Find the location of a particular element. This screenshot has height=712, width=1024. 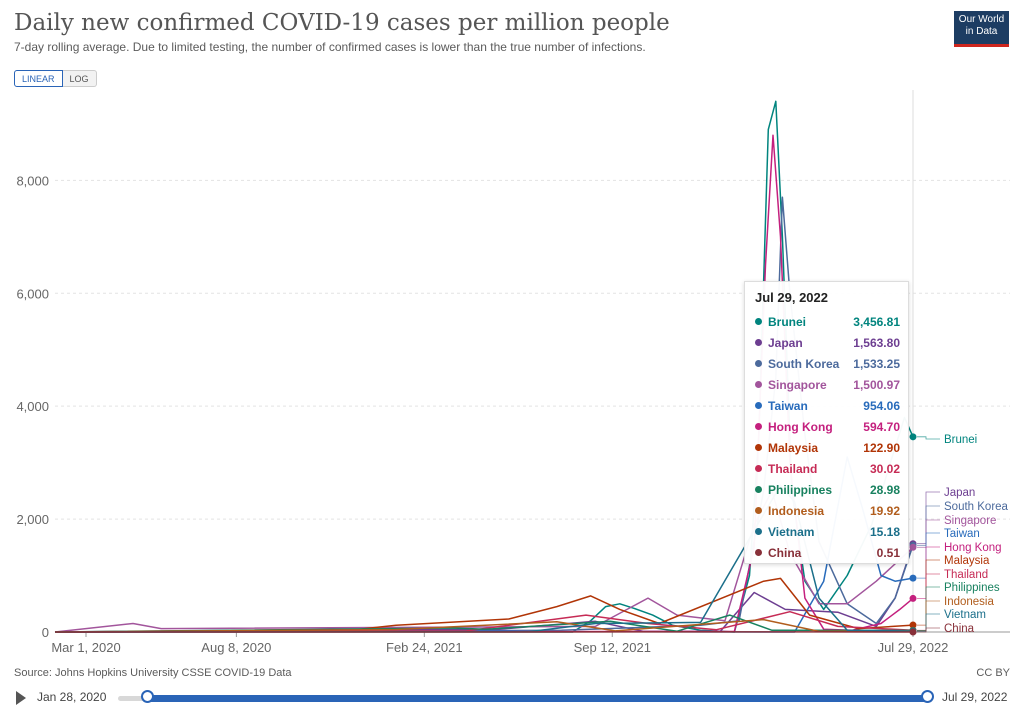

logo-accent-bar is located at coordinates (981, 45).